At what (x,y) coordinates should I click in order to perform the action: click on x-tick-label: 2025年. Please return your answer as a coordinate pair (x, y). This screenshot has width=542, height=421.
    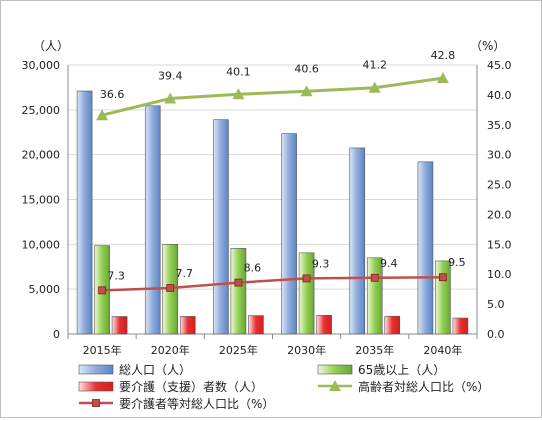
    Looking at the image, I should click on (238, 350).